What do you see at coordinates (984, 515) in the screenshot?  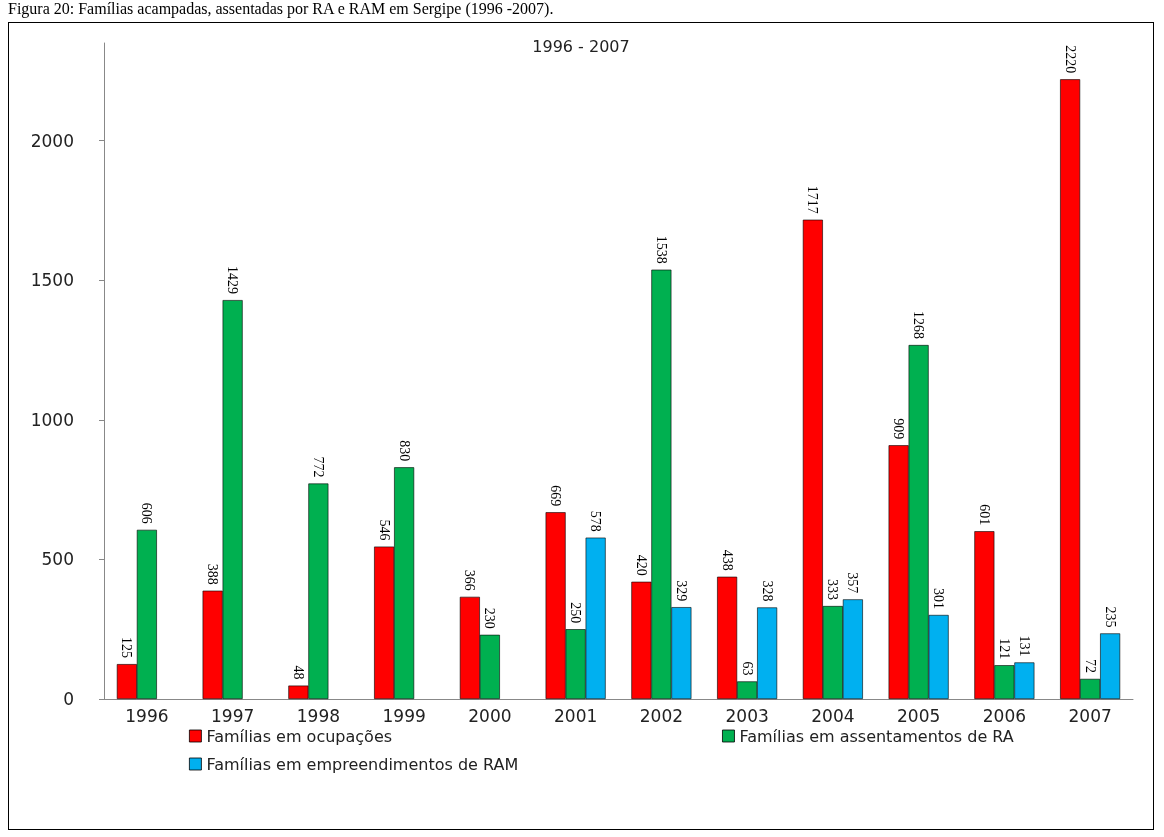 I see `data-label: 601` at bounding box center [984, 515].